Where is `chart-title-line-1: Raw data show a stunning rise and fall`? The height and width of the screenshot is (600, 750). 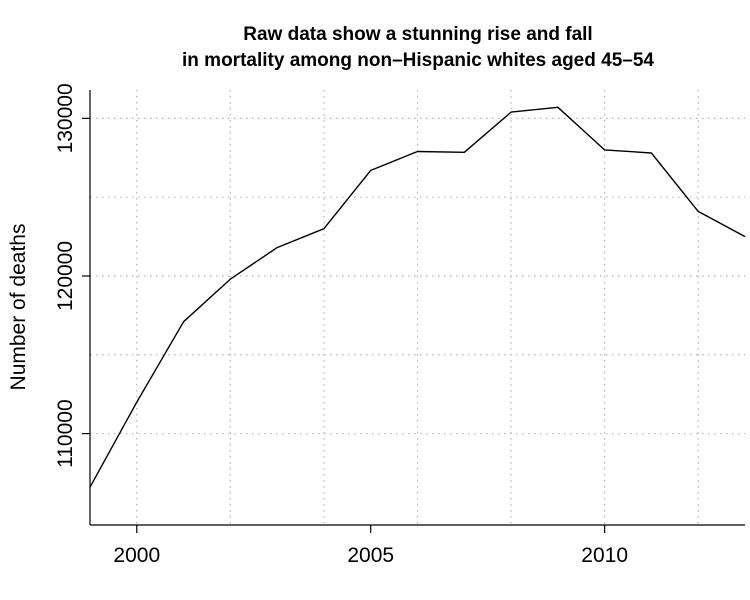 chart-title-line-1: Raw data show a stunning rise and fall is located at coordinates (417, 34).